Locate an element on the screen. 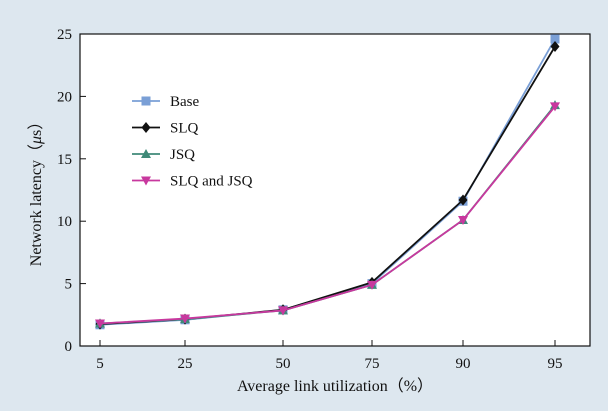 Image resolution: width=608 pixels, height=411 pixels. x-tick-label: 5 is located at coordinates (100, 364).